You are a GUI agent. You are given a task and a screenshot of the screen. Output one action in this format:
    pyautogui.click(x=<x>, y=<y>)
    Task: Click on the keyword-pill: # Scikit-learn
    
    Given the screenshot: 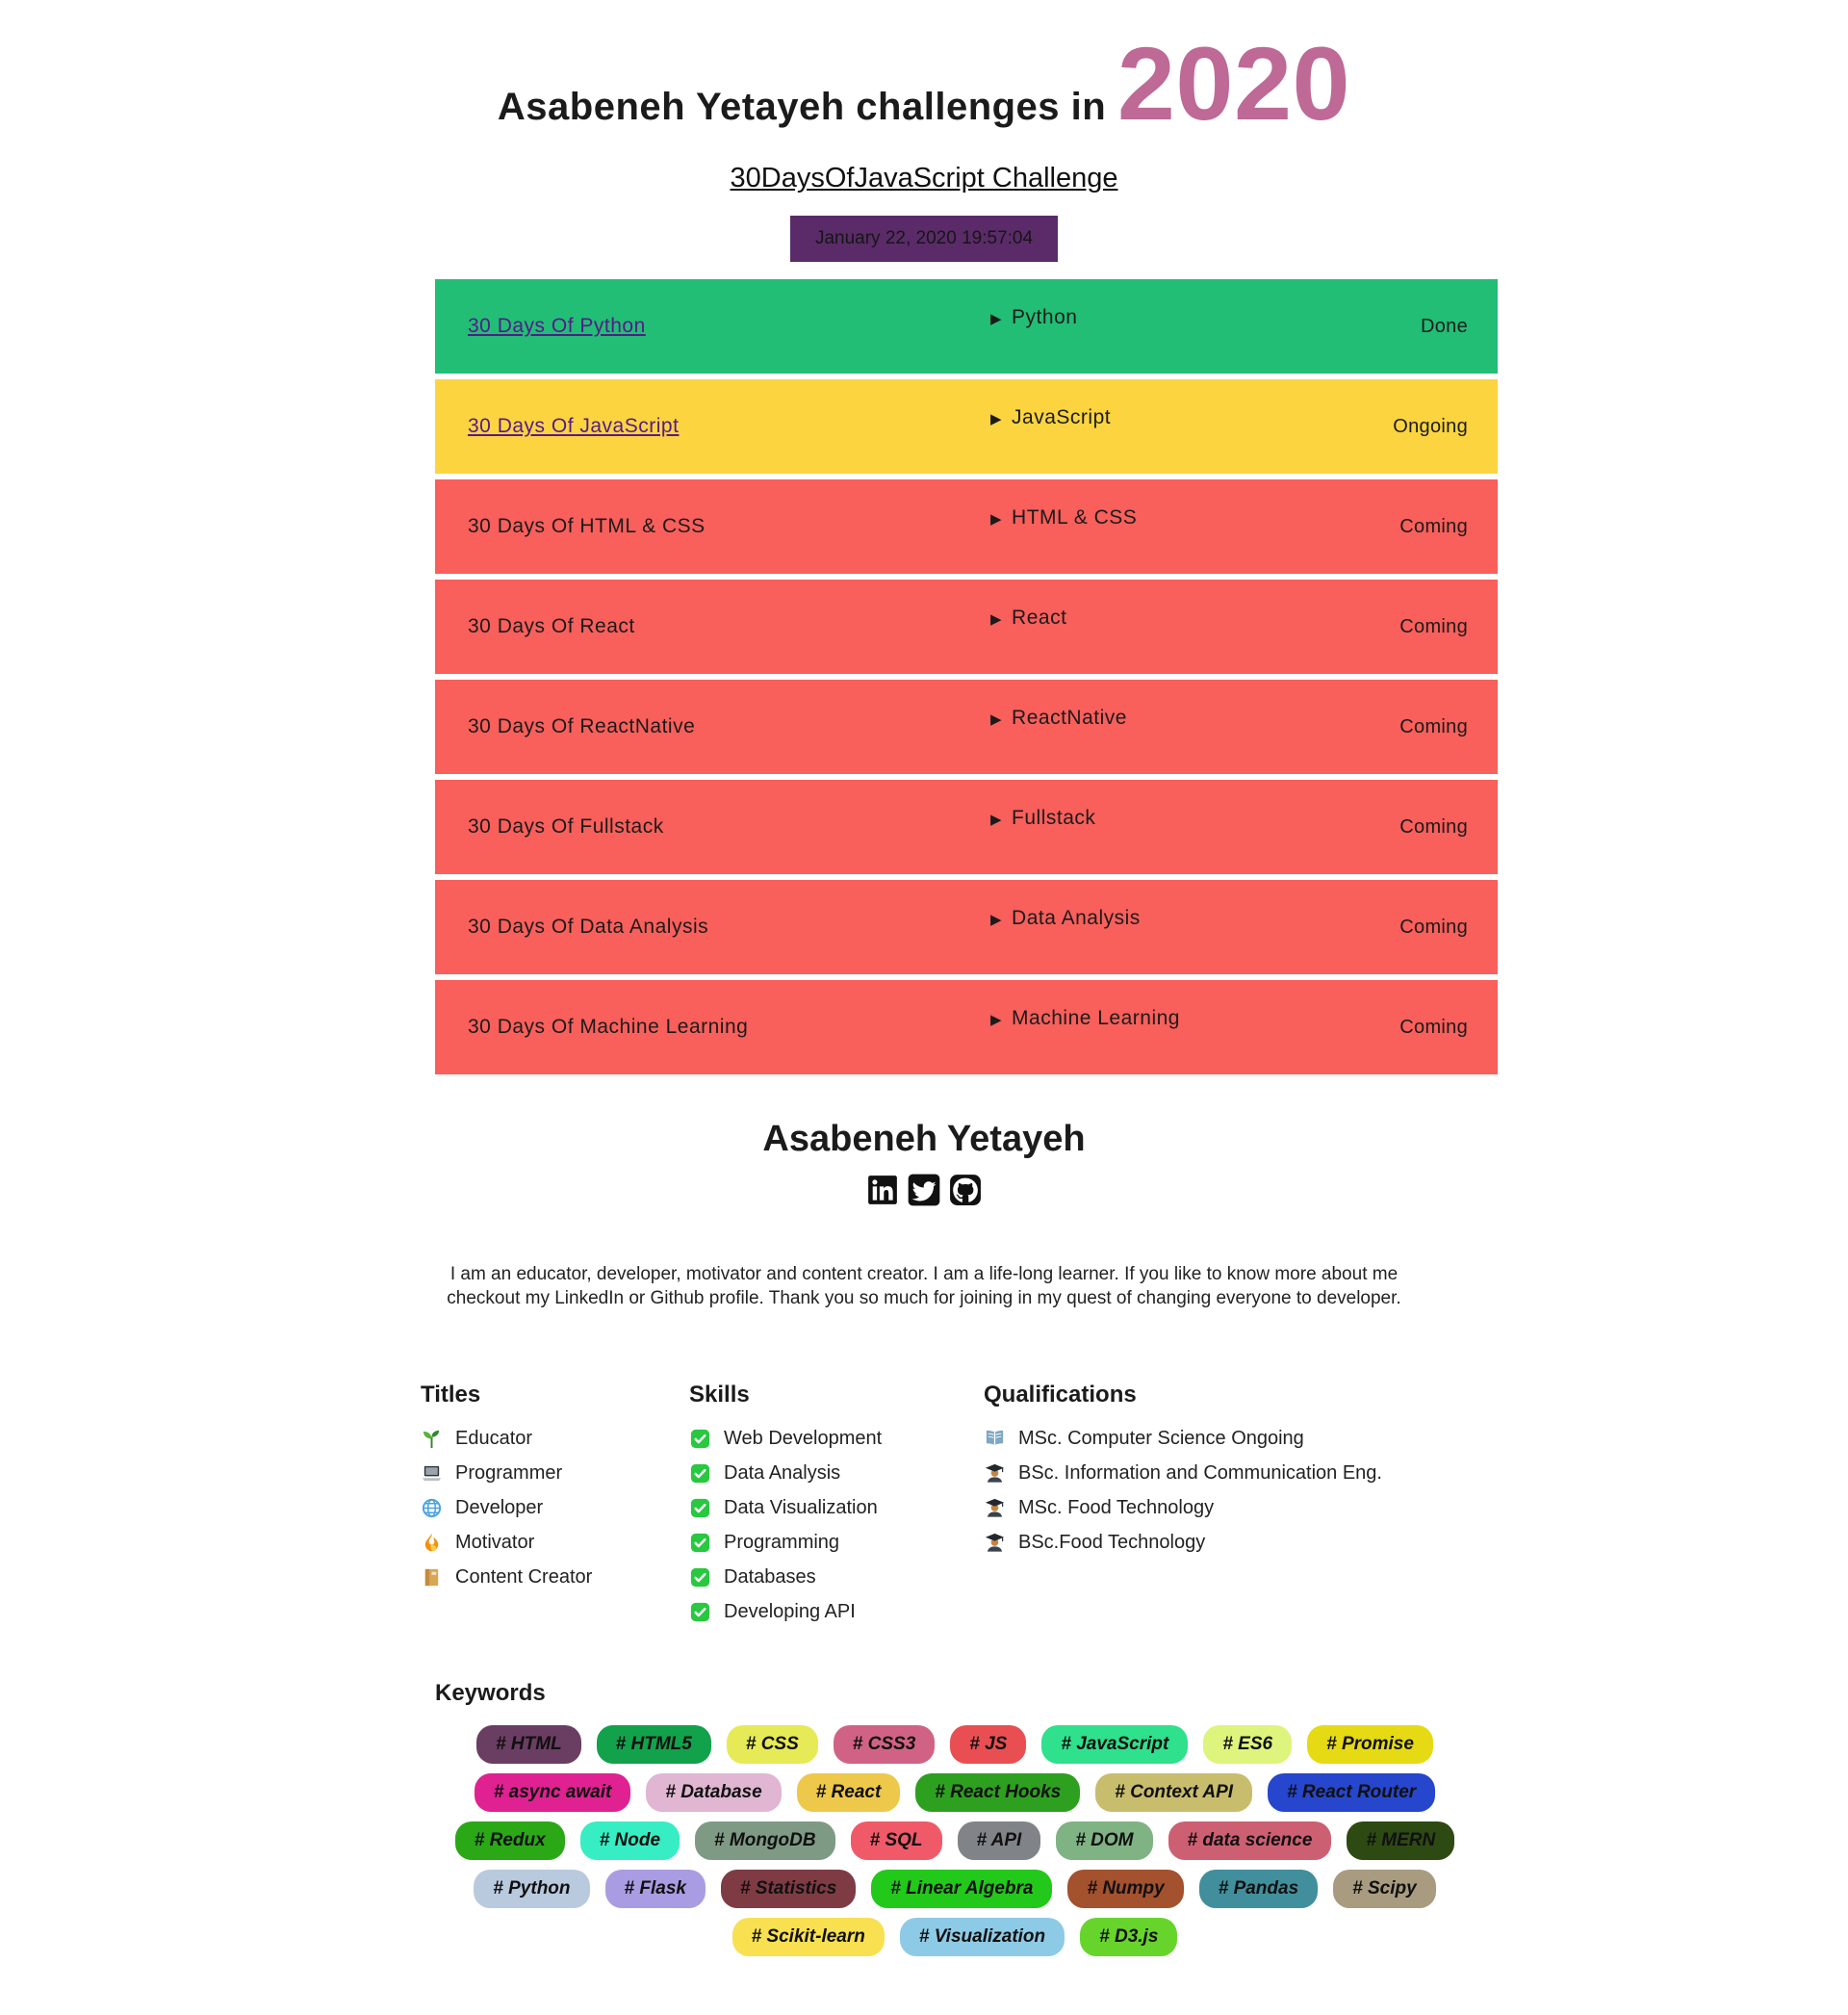 What is the action you would take?
    pyautogui.click(x=808, y=1938)
    